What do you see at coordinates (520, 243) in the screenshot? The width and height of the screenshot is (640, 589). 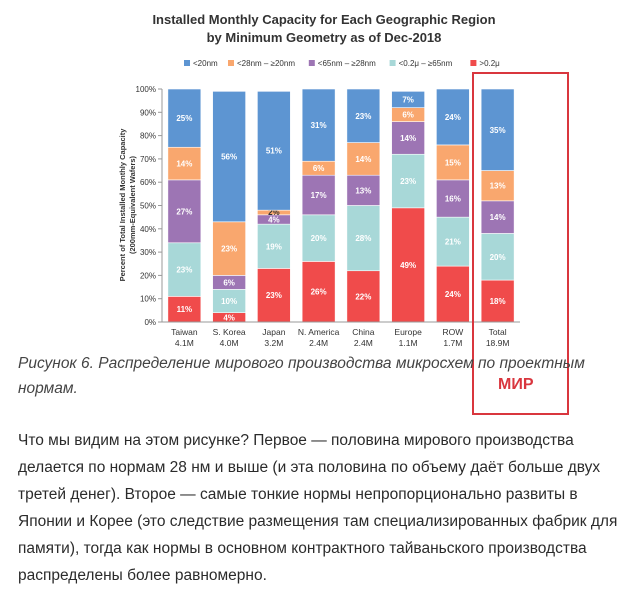 I see `world-highlight-box` at bounding box center [520, 243].